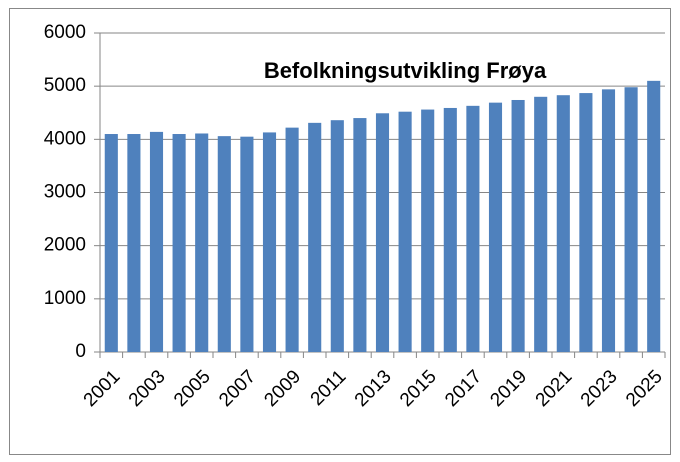  What do you see at coordinates (65, 32) in the screenshot?
I see `y-tick-label: 6000` at bounding box center [65, 32].